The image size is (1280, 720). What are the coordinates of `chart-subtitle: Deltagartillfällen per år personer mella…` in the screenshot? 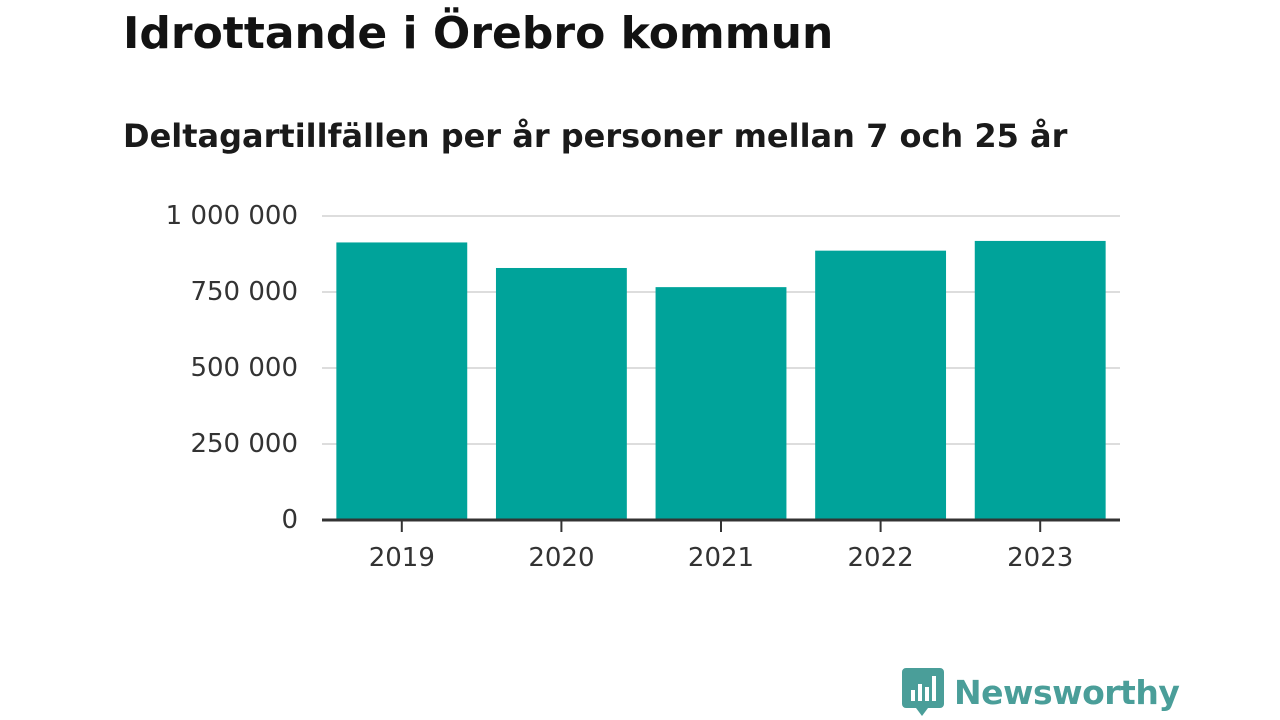 It's located at (595, 136).